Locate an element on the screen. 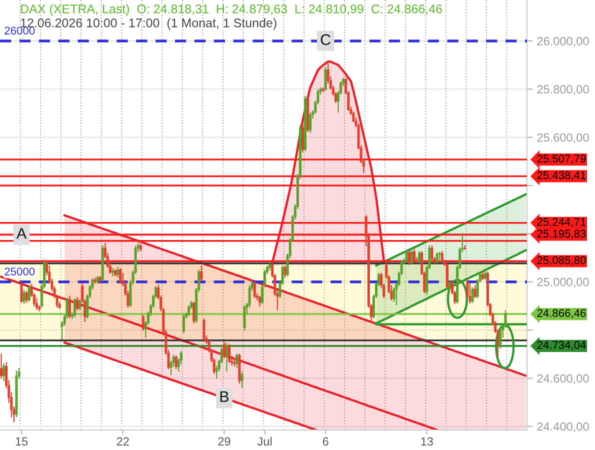 The width and height of the screenshot is (595, 450). x-tick-label: 22 is located at coordinates (122, 441).